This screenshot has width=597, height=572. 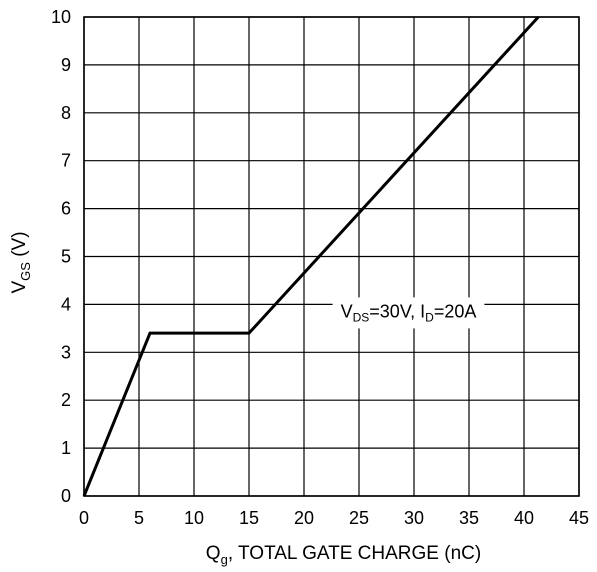 What do you see at coordinates (19, 287) in the screenshot?
I see `y-label-symbol: V` at bounding box center [19, 287].